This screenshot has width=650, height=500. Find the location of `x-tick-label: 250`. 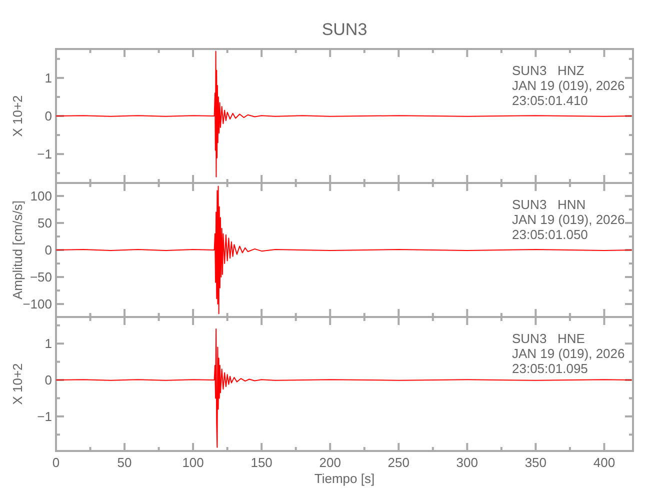

x-tick-label: 250 is located at coordinates (399, 462).